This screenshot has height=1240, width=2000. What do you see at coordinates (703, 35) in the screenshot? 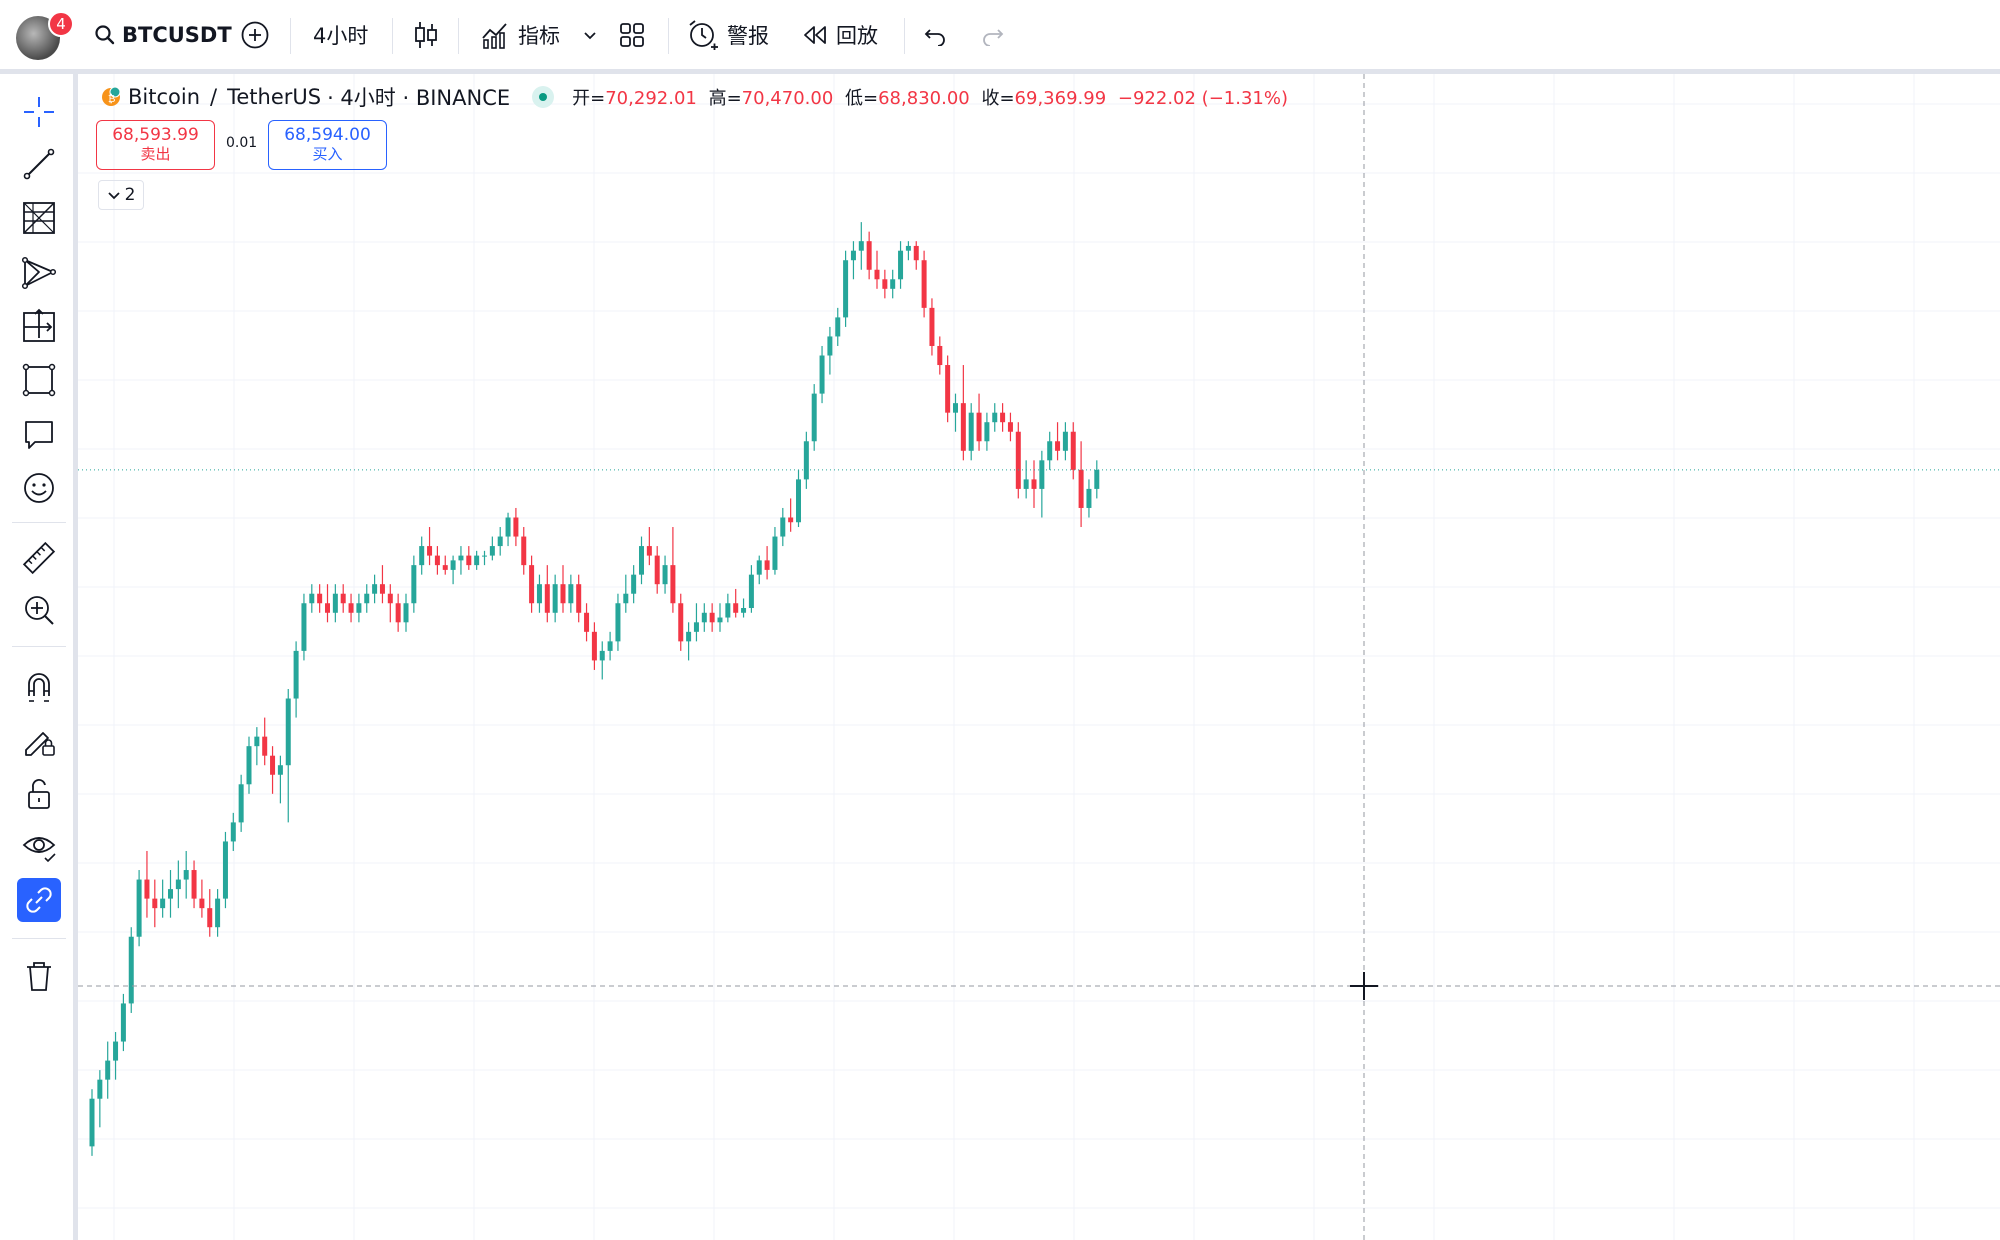
I see `alarm-clock-icon` at bounding box center [703, 35].